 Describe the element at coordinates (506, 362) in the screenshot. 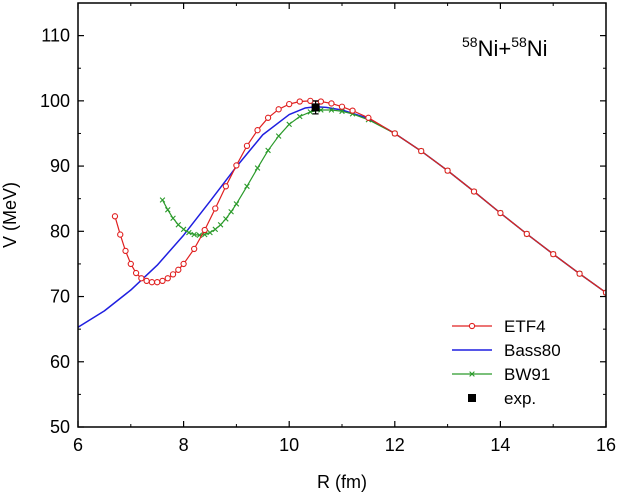

I see `legend: ETF4 Bass80 BW91 exp.` at that location.